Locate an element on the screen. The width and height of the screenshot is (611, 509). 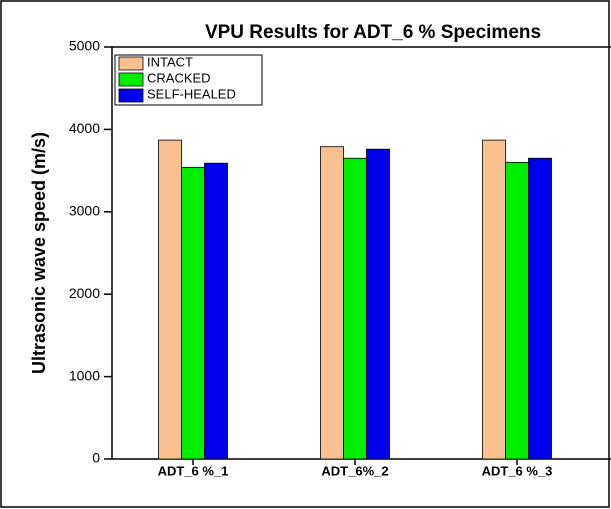
y-tick-label: 2000 is located at coordinates (84, 293).